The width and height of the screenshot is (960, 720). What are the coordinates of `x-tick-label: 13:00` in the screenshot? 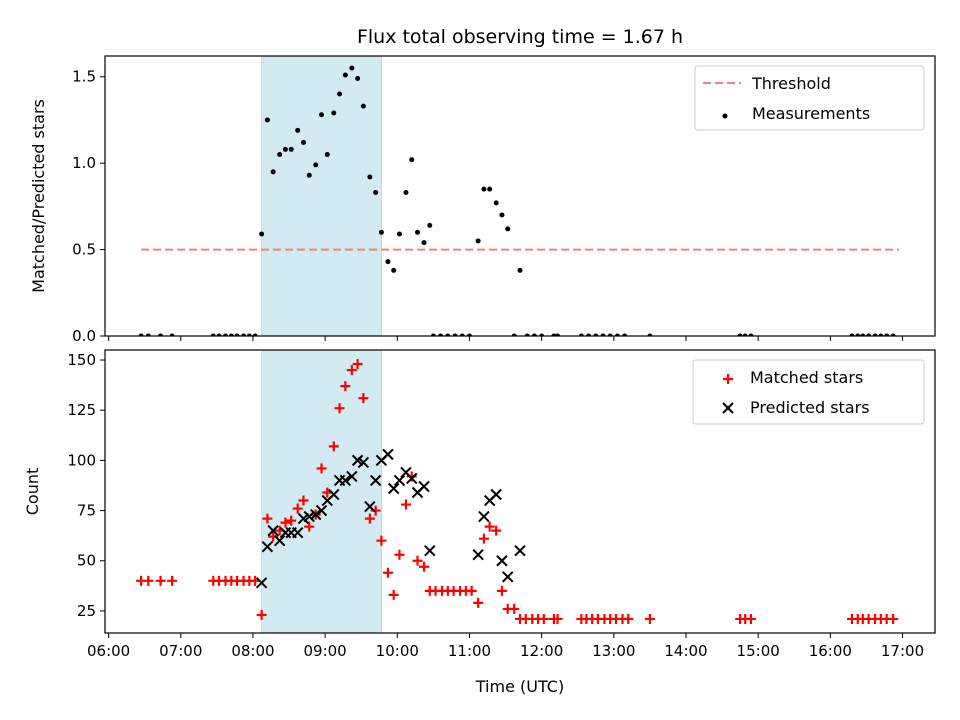 It's located at (613, 651).